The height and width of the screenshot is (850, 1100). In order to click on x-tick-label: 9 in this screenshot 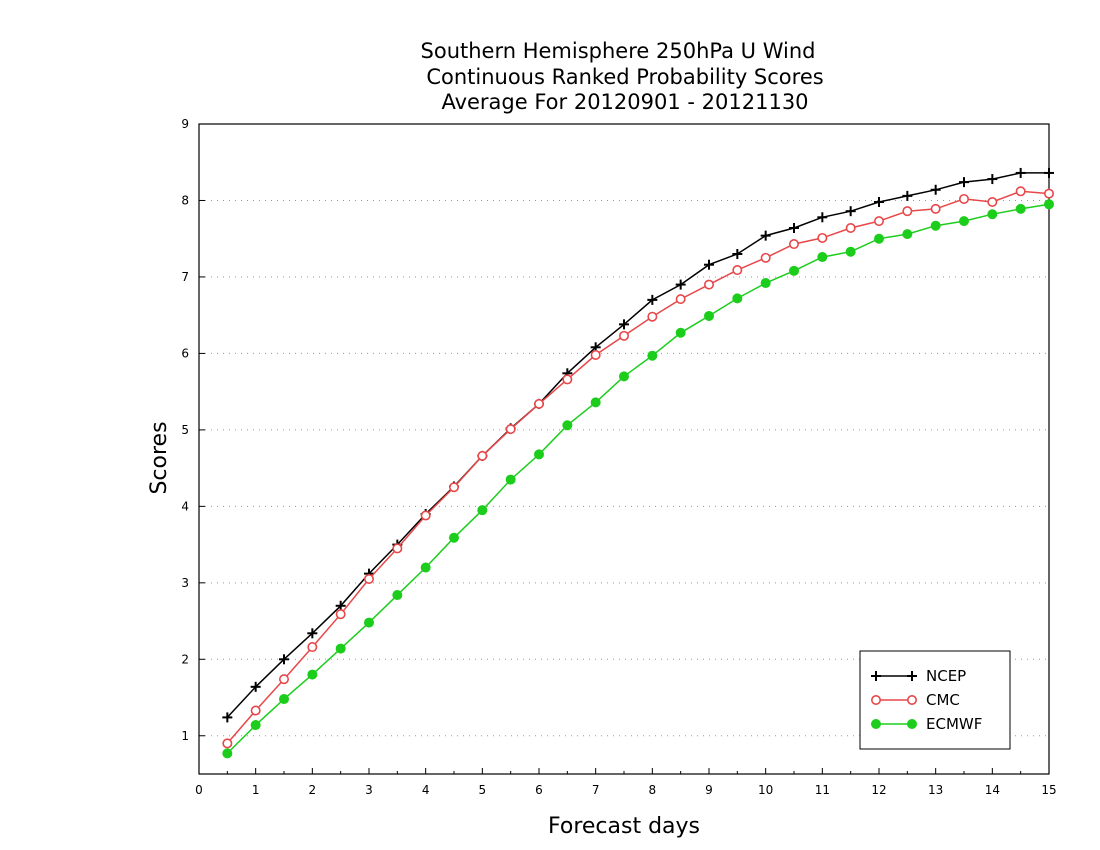, I will do `click(709, 790)`.